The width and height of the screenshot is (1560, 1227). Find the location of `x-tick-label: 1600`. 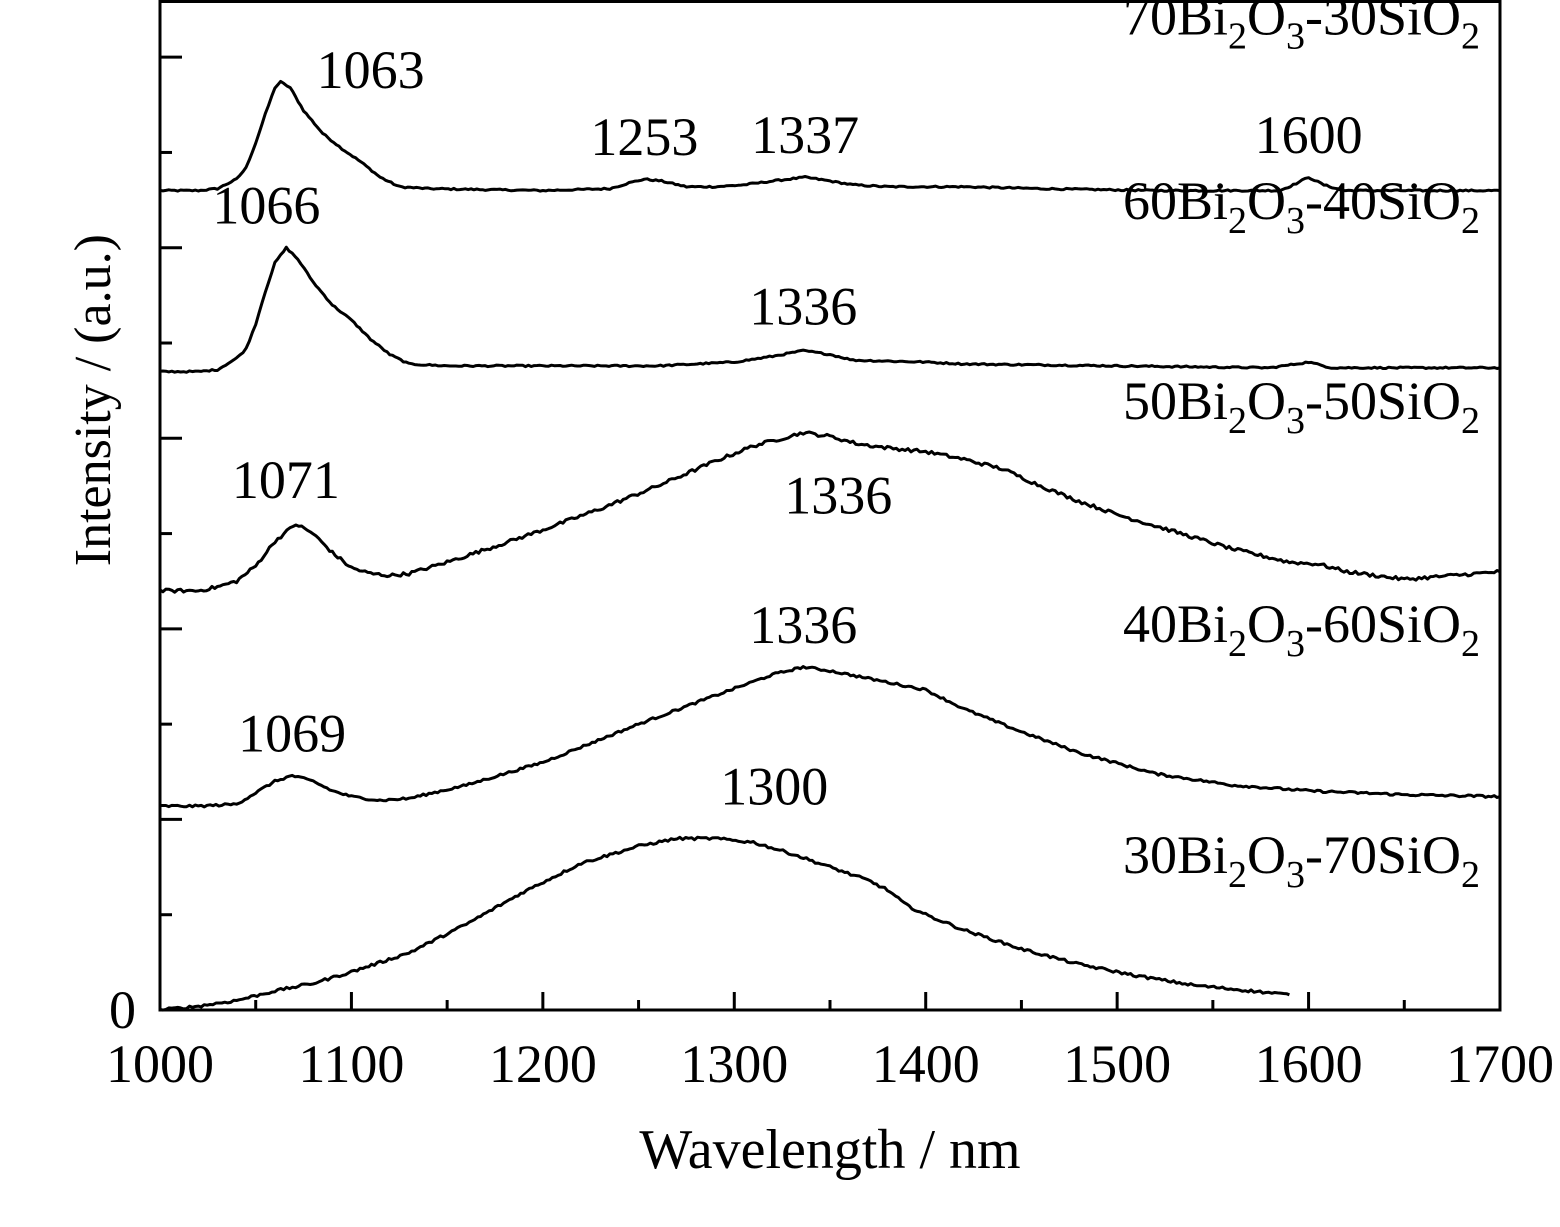

x-tick-label: 1600 is located at coordinates (1309, 1064).